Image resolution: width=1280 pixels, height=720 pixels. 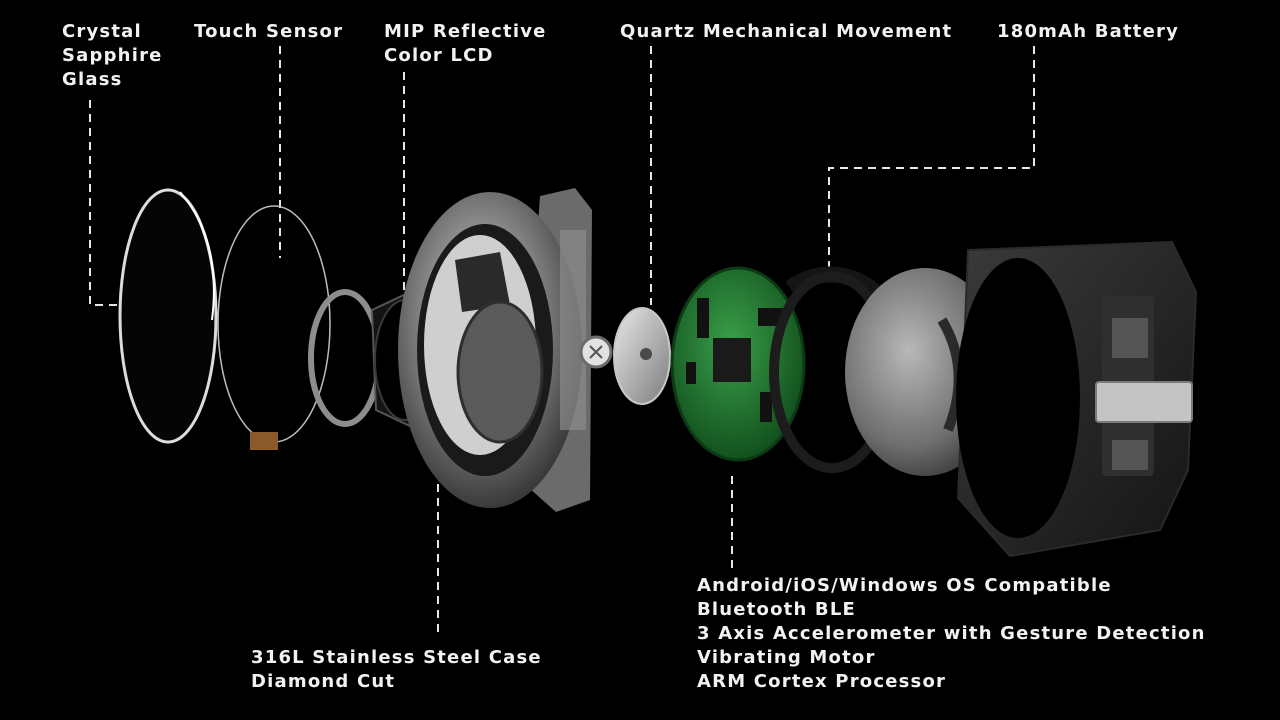 What do you see at coordinates (439, 55) in the screenshot?
I see `label-line: Color LCD` at bounding box center [439, 55].